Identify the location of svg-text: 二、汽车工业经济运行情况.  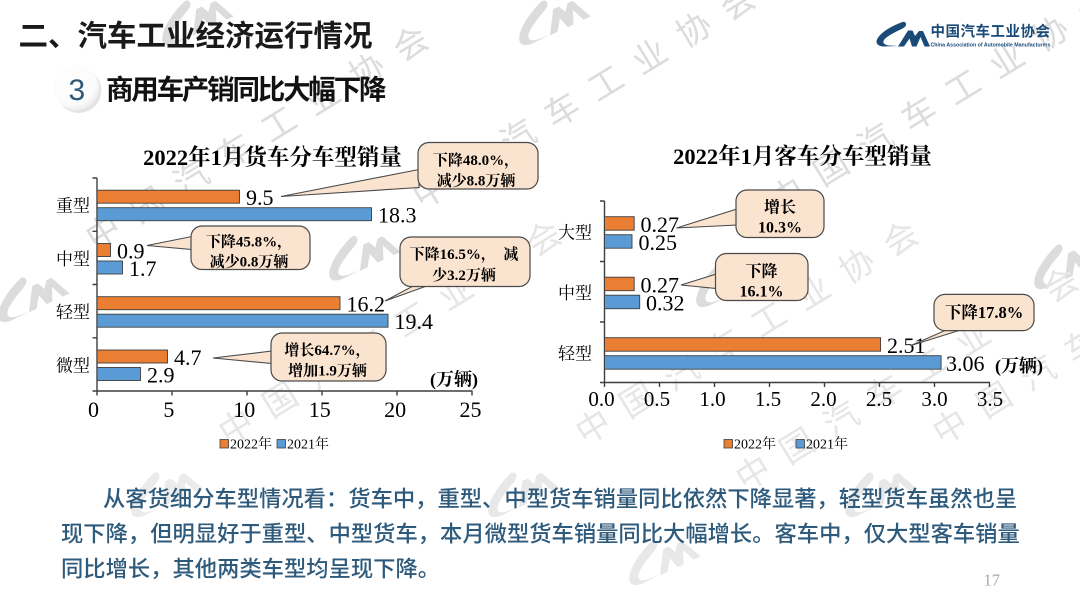
(196, 36).